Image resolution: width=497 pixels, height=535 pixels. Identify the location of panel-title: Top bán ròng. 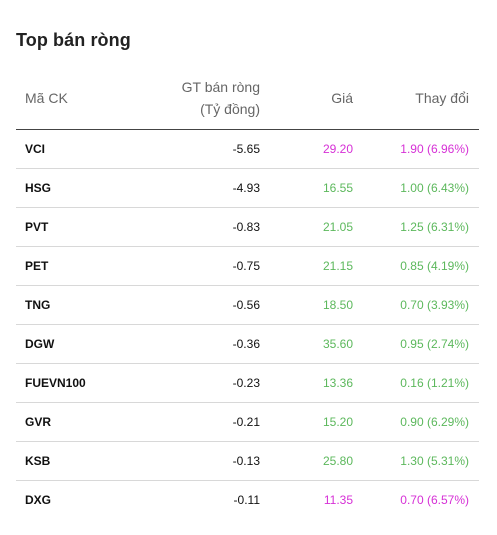
(73, 40).